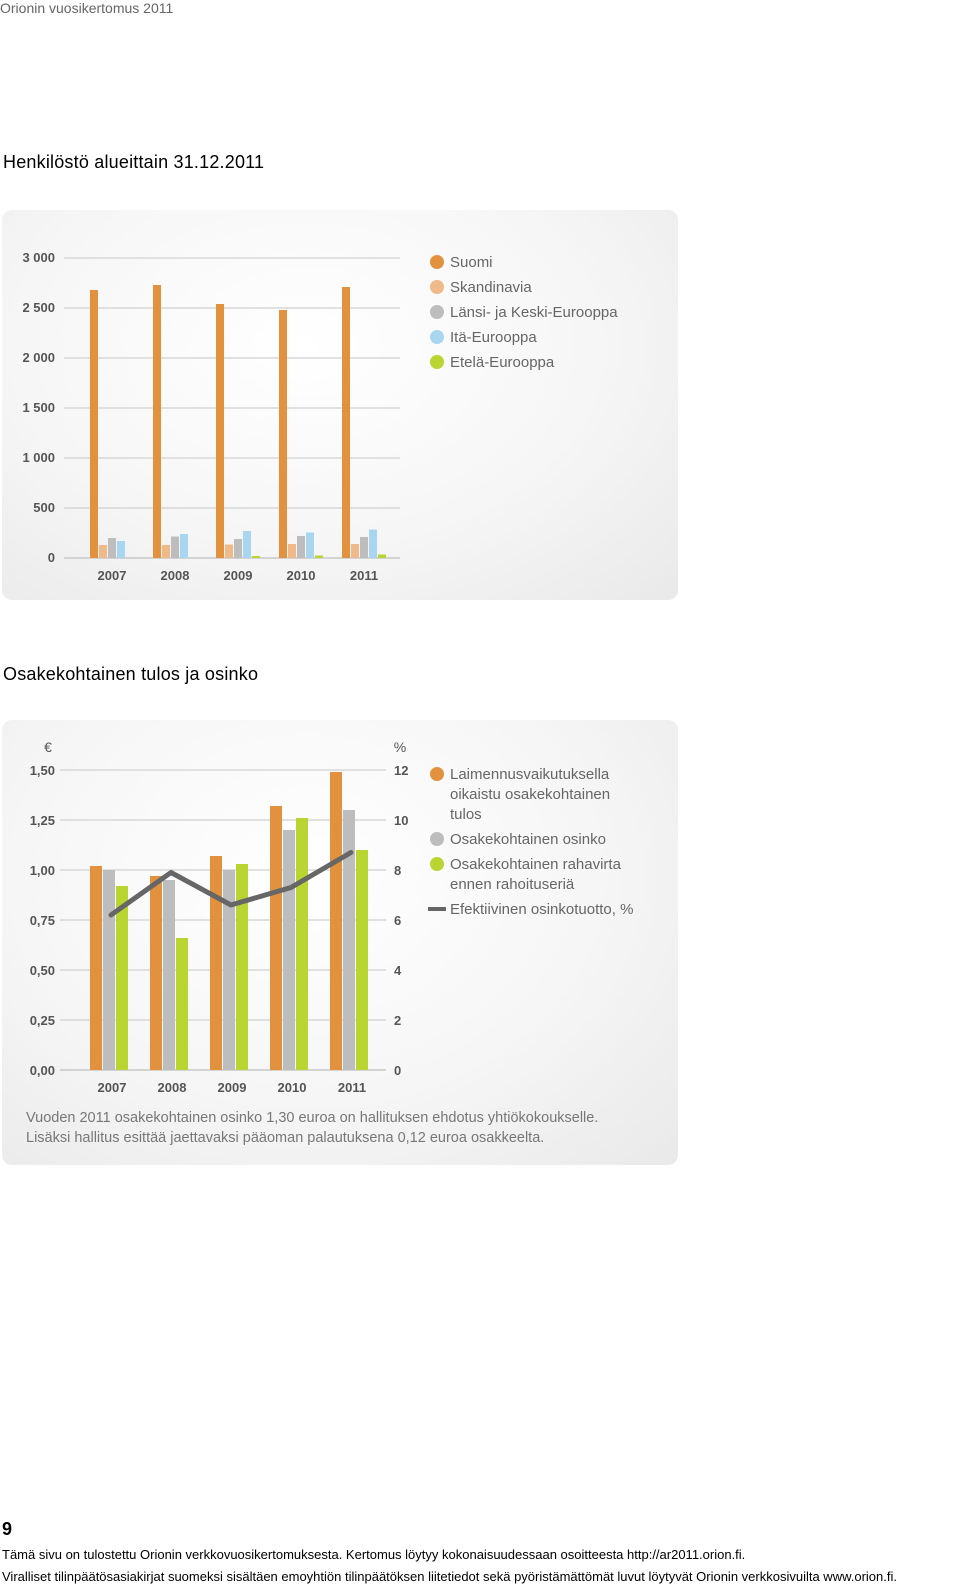 This screenshot has width=960, height=1592. What do you see at coordinates (397, 1070) in the screenshot?
I see `y2-tick-label: 0` at bounding box center [397, 1070].